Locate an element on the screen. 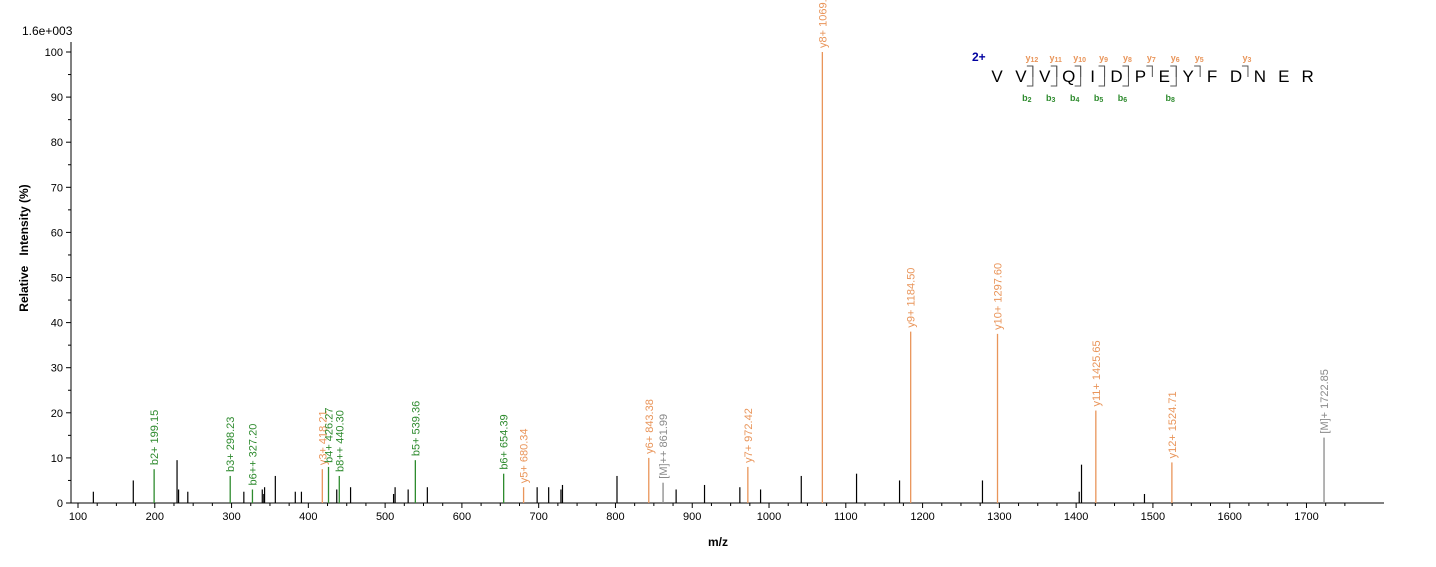  y-tick-label: 10 is located at coordinates (57, 459).